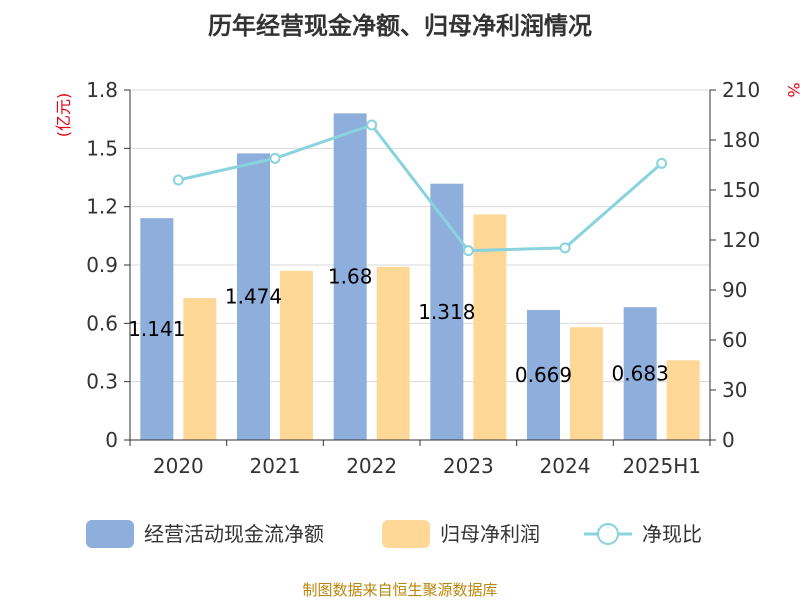 This screenshot has height=600, width=800. I want to click on cashflow-data-label: 1.318, so click(446, 312).